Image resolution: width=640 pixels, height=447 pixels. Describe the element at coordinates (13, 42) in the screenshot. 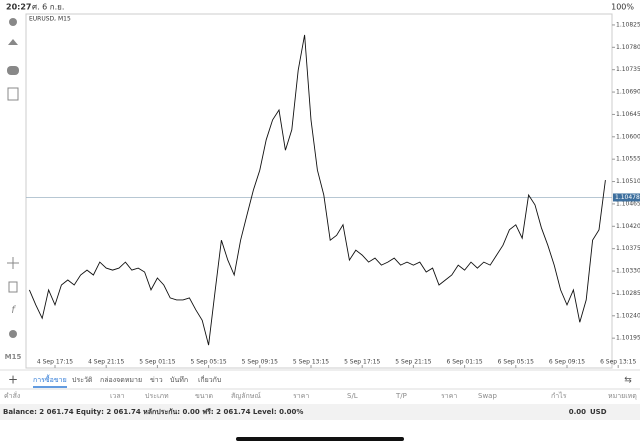

I see `trade-icon` at that location.